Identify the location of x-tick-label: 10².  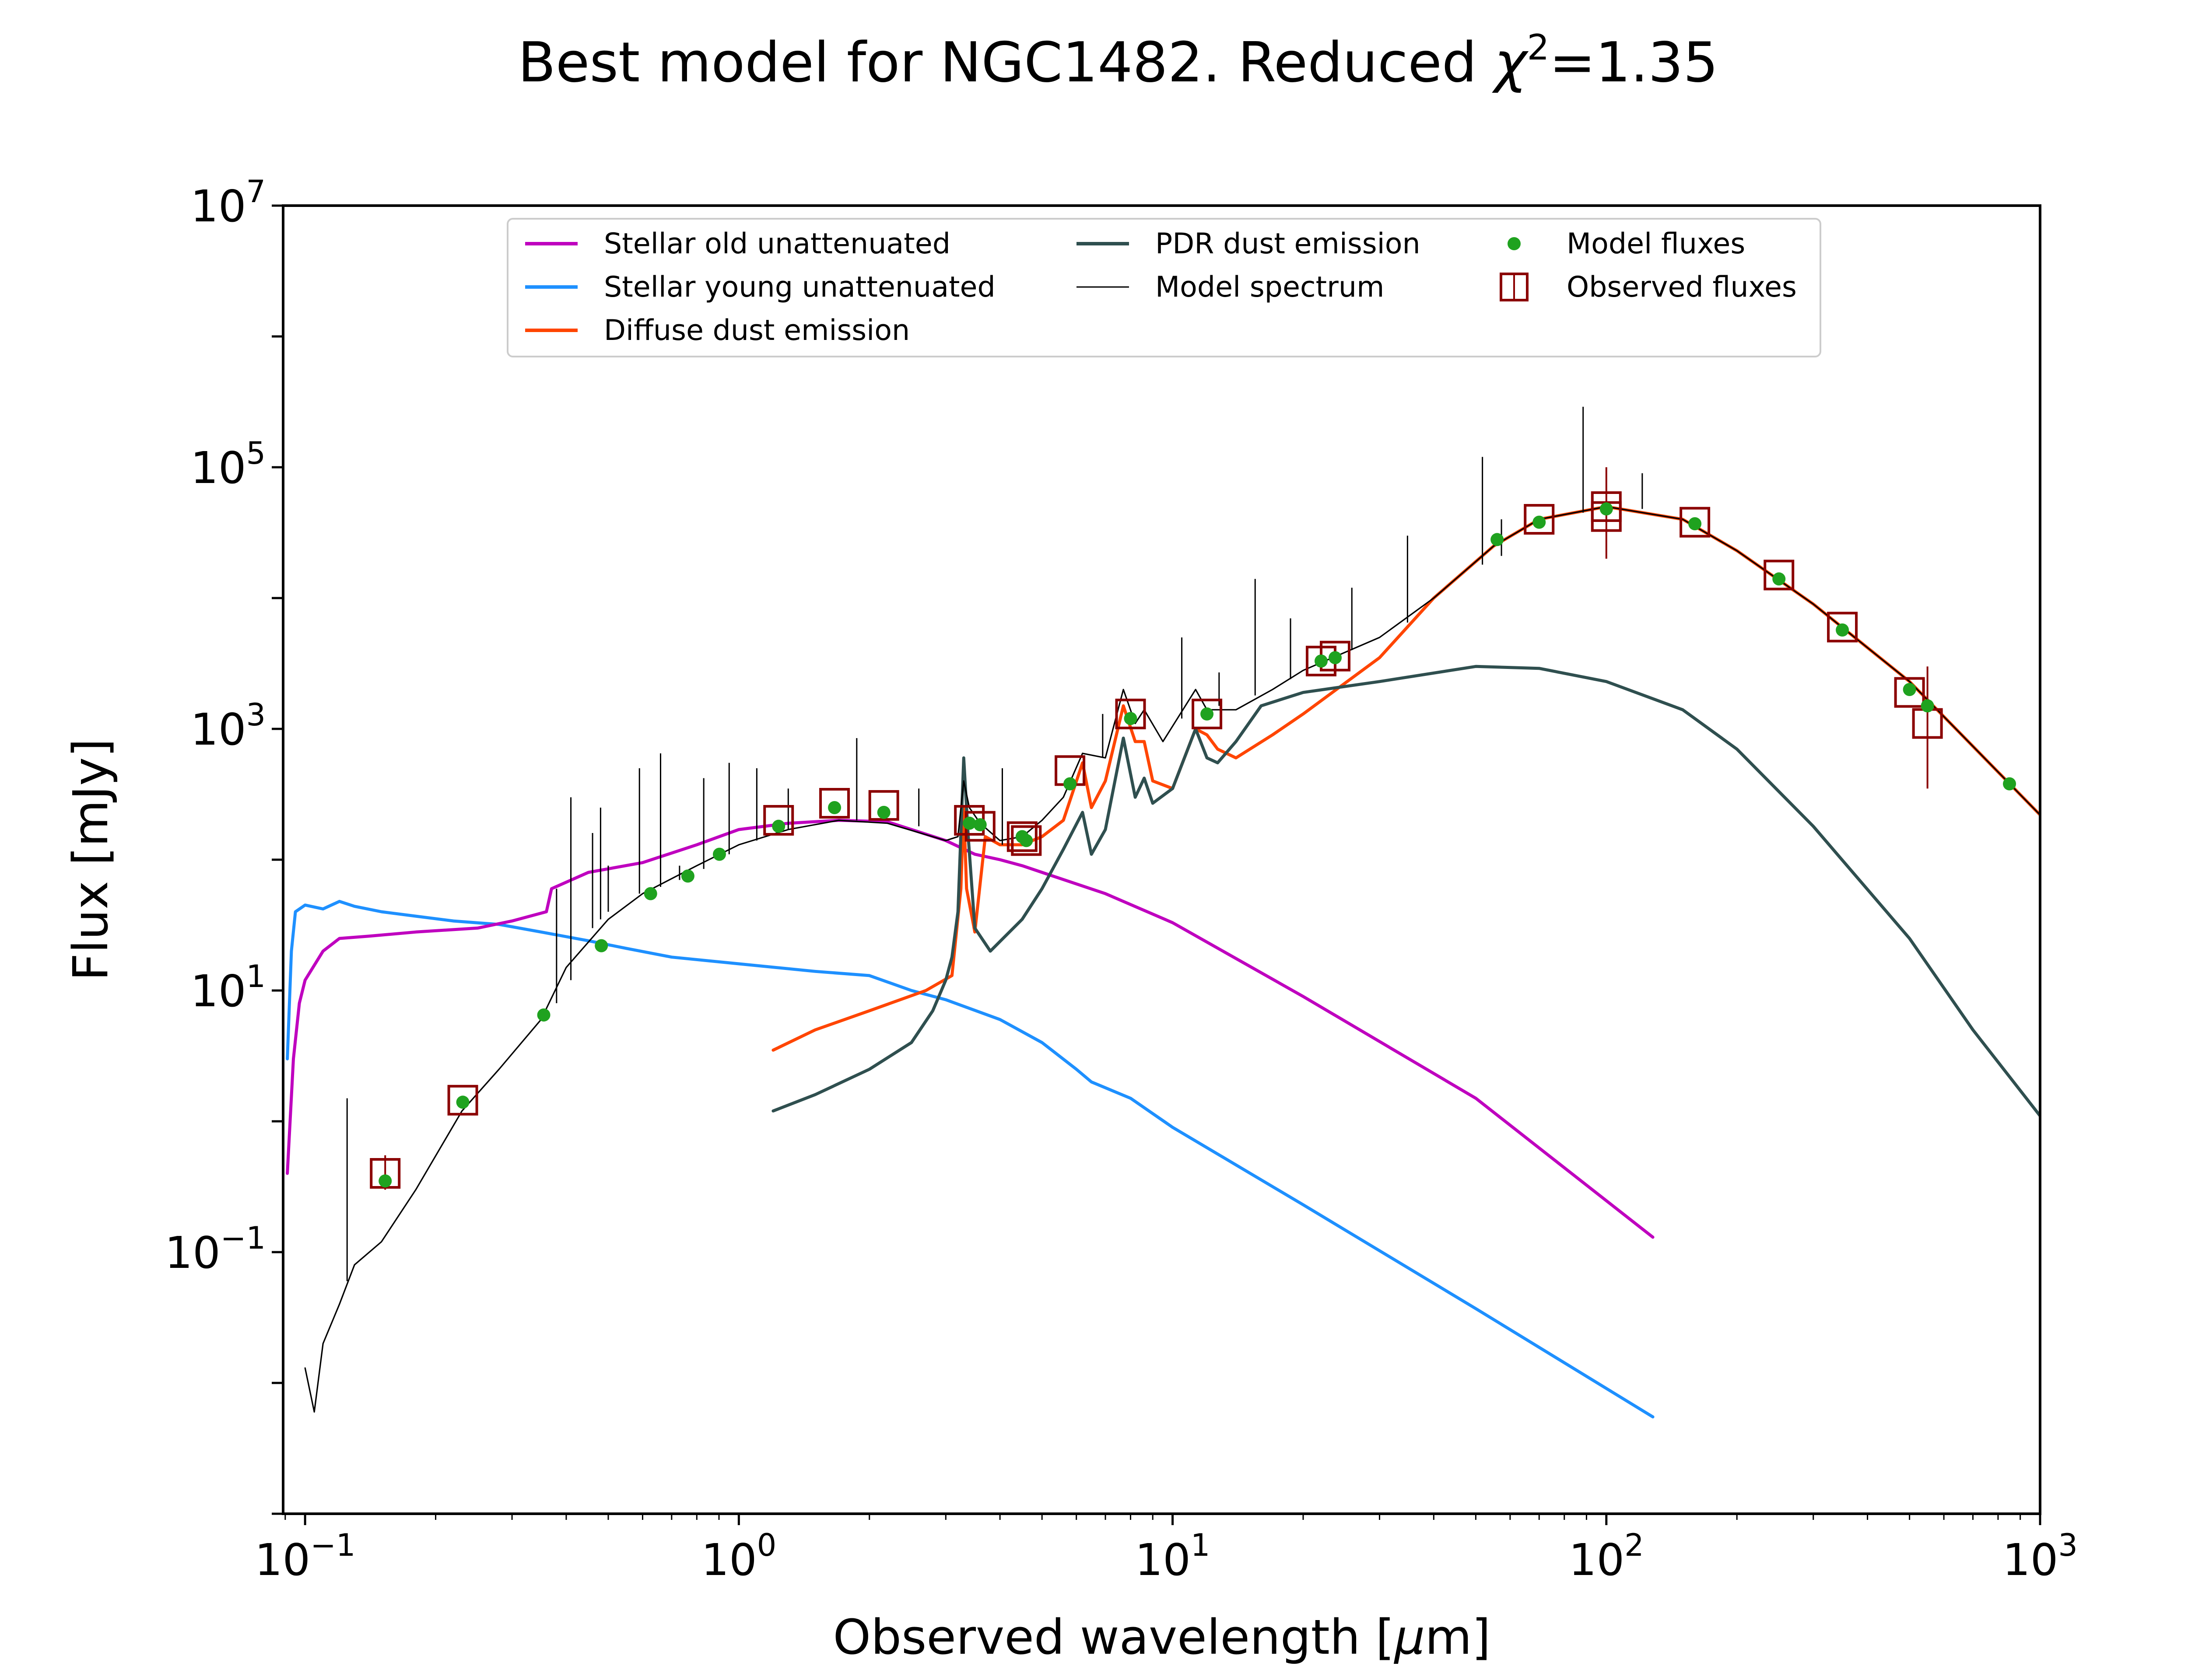
(1607, 1556).